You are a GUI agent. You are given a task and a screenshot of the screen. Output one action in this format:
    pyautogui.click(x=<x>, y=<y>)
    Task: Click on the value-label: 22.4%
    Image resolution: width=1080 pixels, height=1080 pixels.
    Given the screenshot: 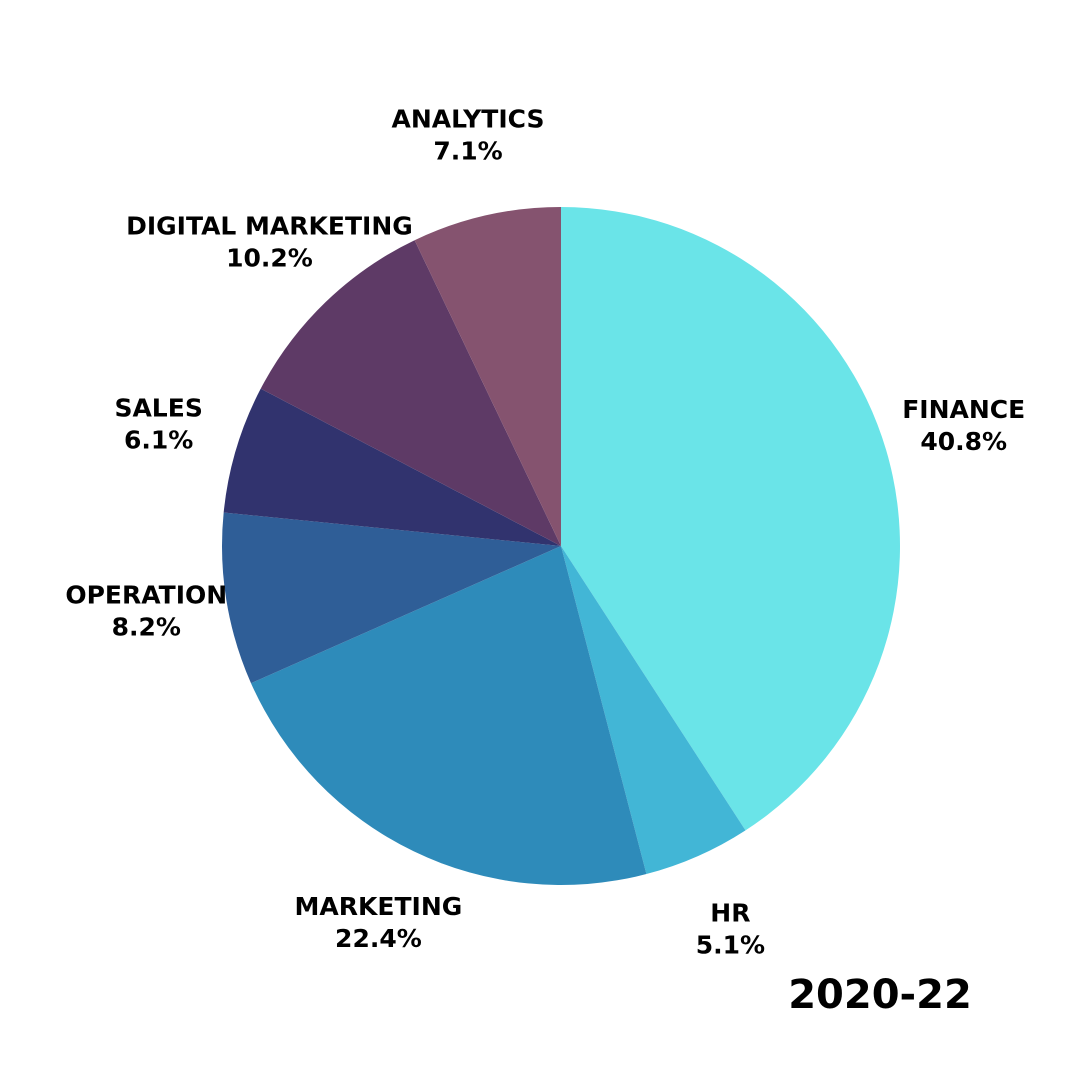 What is the action you would take?
    pyautogui.click(x=378, y=938)
    